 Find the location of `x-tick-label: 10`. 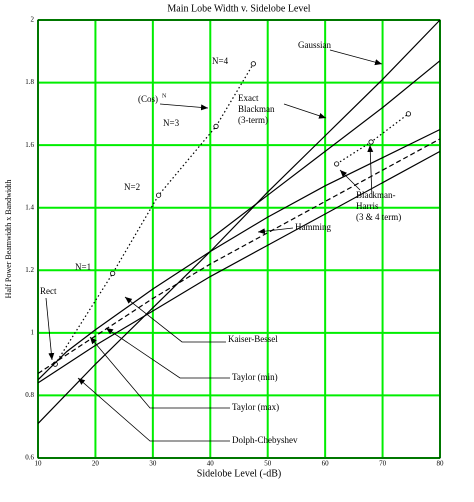

x-tick-label: 10 is located at coordinates (39, 464).